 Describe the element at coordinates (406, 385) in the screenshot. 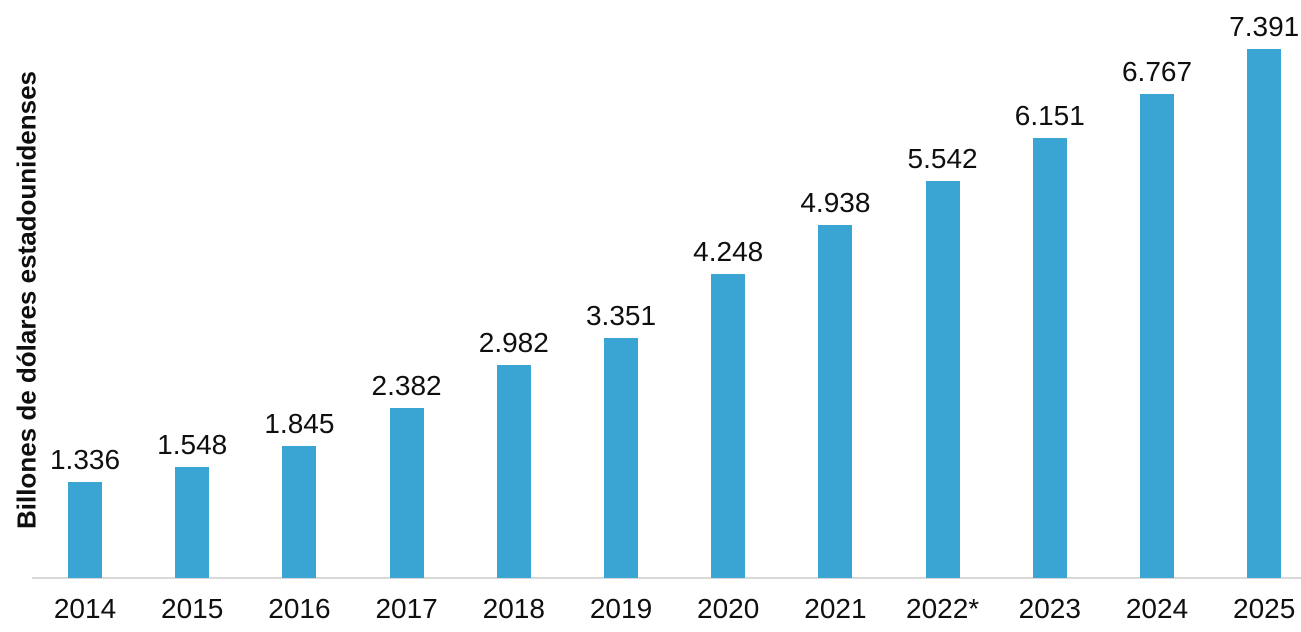

I see `bar-value-label: 2.382` at that location.